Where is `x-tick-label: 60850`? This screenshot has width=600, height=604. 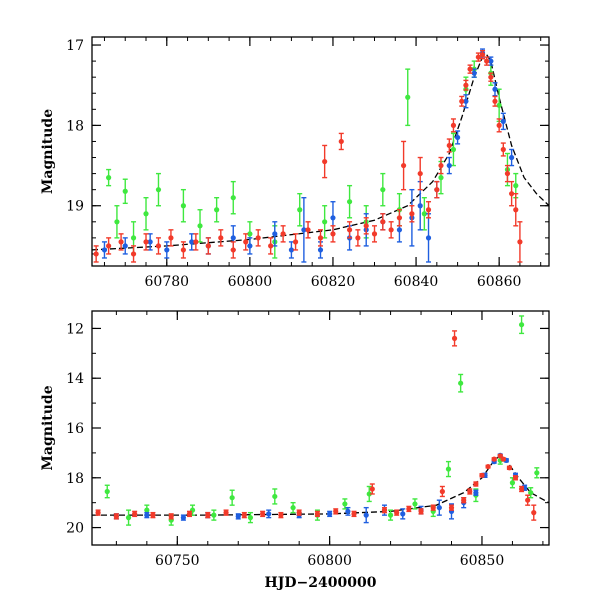 x-tick-label: 60850 is located at coordinates (482, 561).